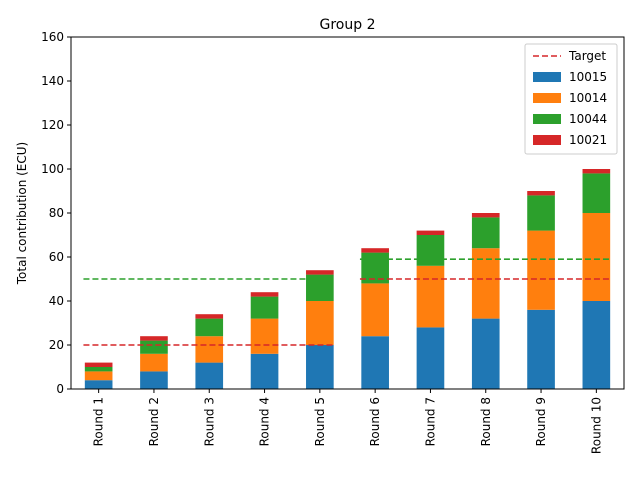 This screenshot has height=484, width=640. What do you see at coordinates (320, 421) in the screenshot?
I see `x-tick-label: Round 5` at bounding box center [320, 421].